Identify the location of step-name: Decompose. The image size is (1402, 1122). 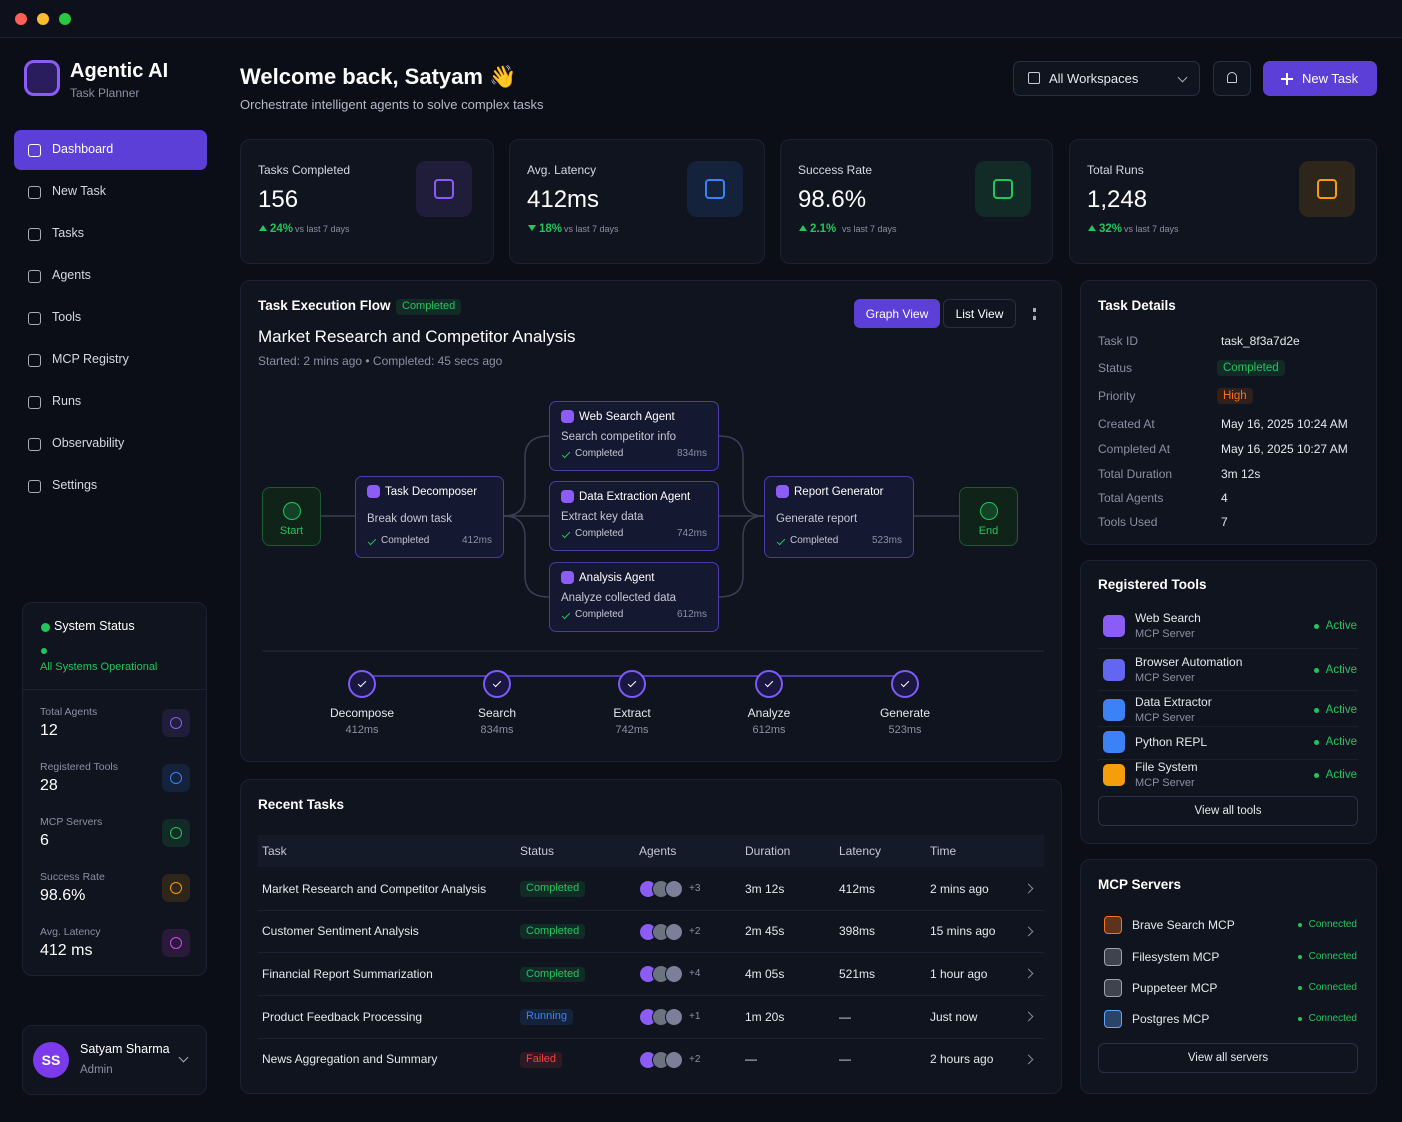
(362, 712).